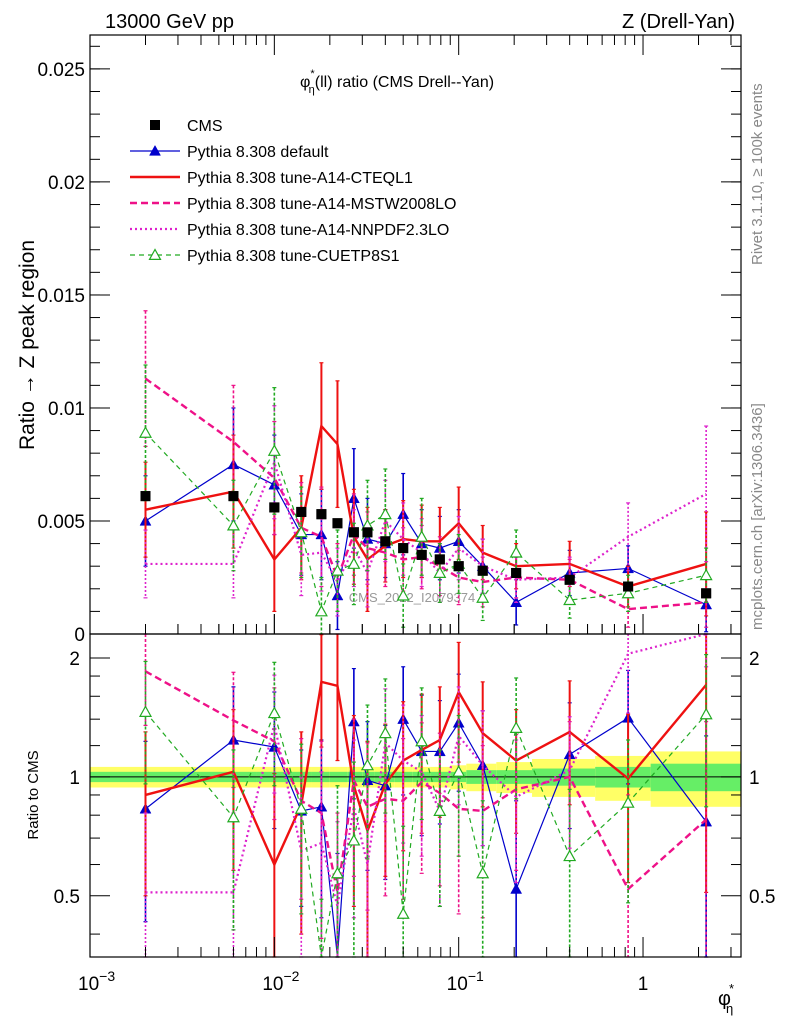  Describe the element at coordinates (293, 256) in the screenshot. I see `legend-label: Pythia 8.308 tune-CUETP8S1` at that location.